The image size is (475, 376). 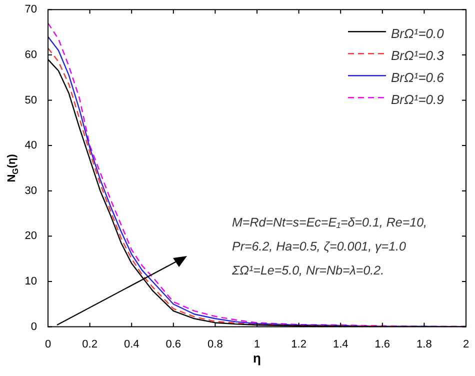 I want to click on x-axis-title: η, so click(x=257, y=358).